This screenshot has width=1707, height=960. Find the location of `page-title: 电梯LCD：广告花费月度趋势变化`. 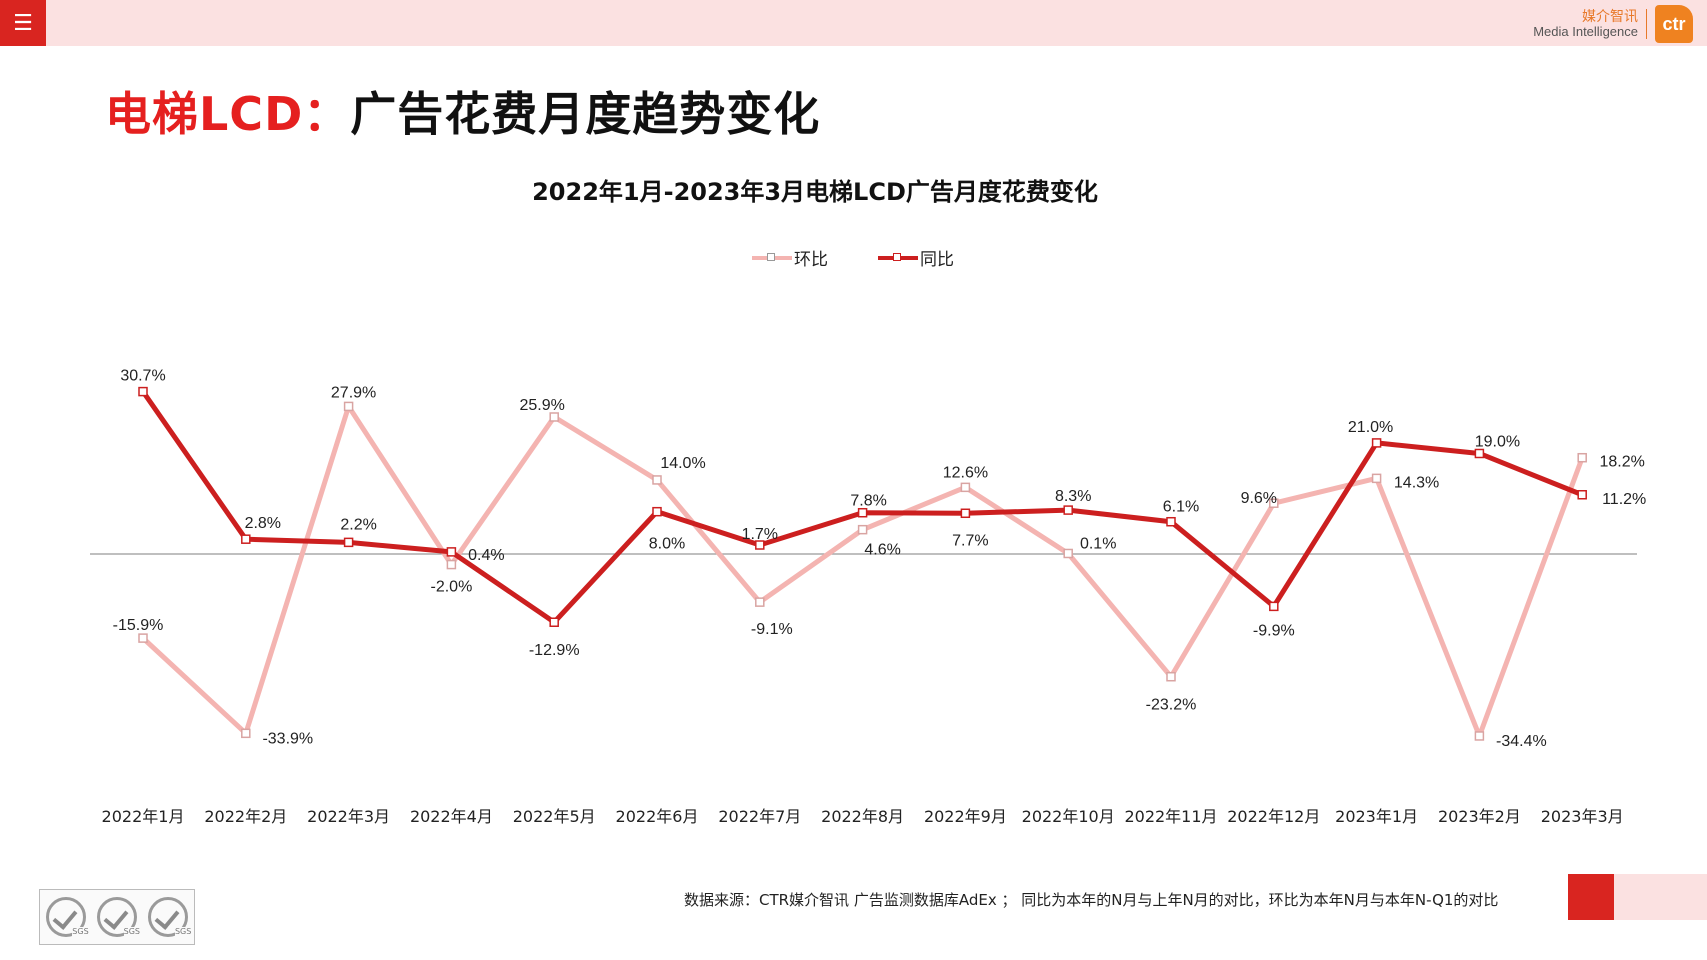

page-title: 电梯LCD：广告花费月度趋势变化 is located at coordinates (462, 111).